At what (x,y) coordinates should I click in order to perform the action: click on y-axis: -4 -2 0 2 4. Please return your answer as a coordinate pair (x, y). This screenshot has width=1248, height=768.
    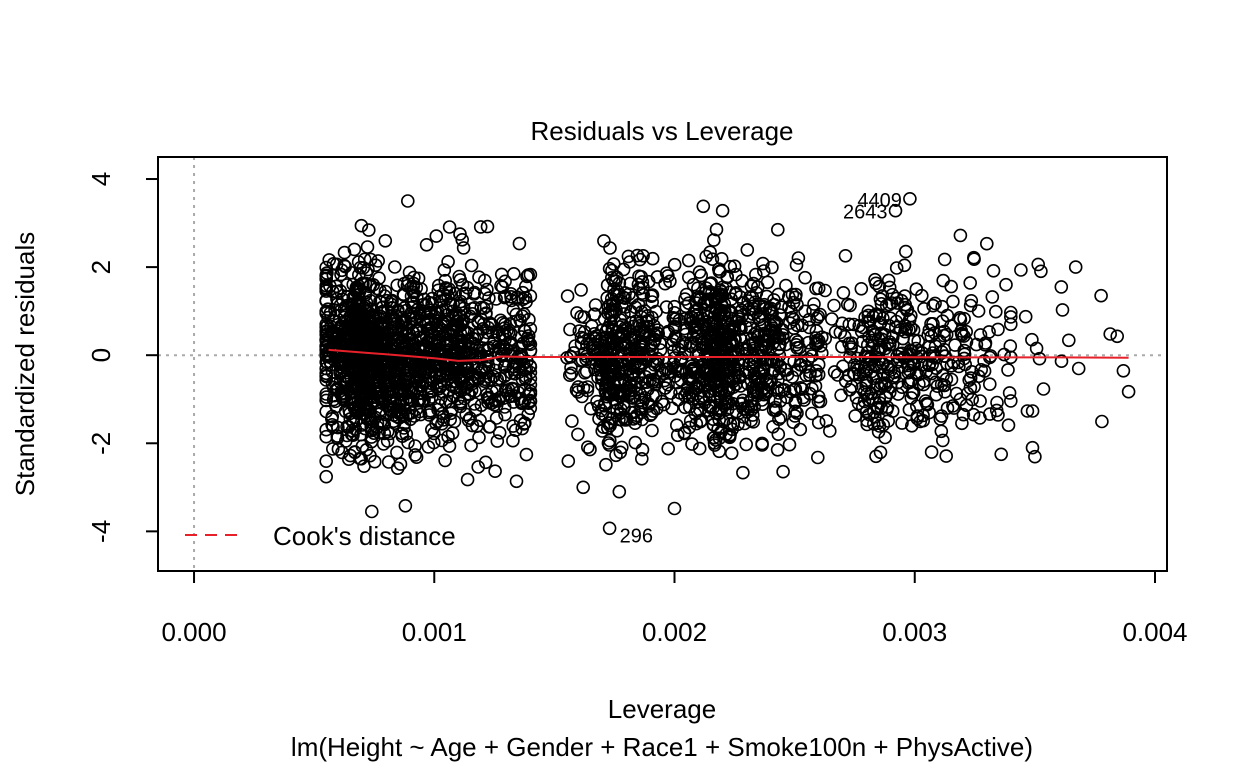
    Looking at the image, I should click on (122, 357).